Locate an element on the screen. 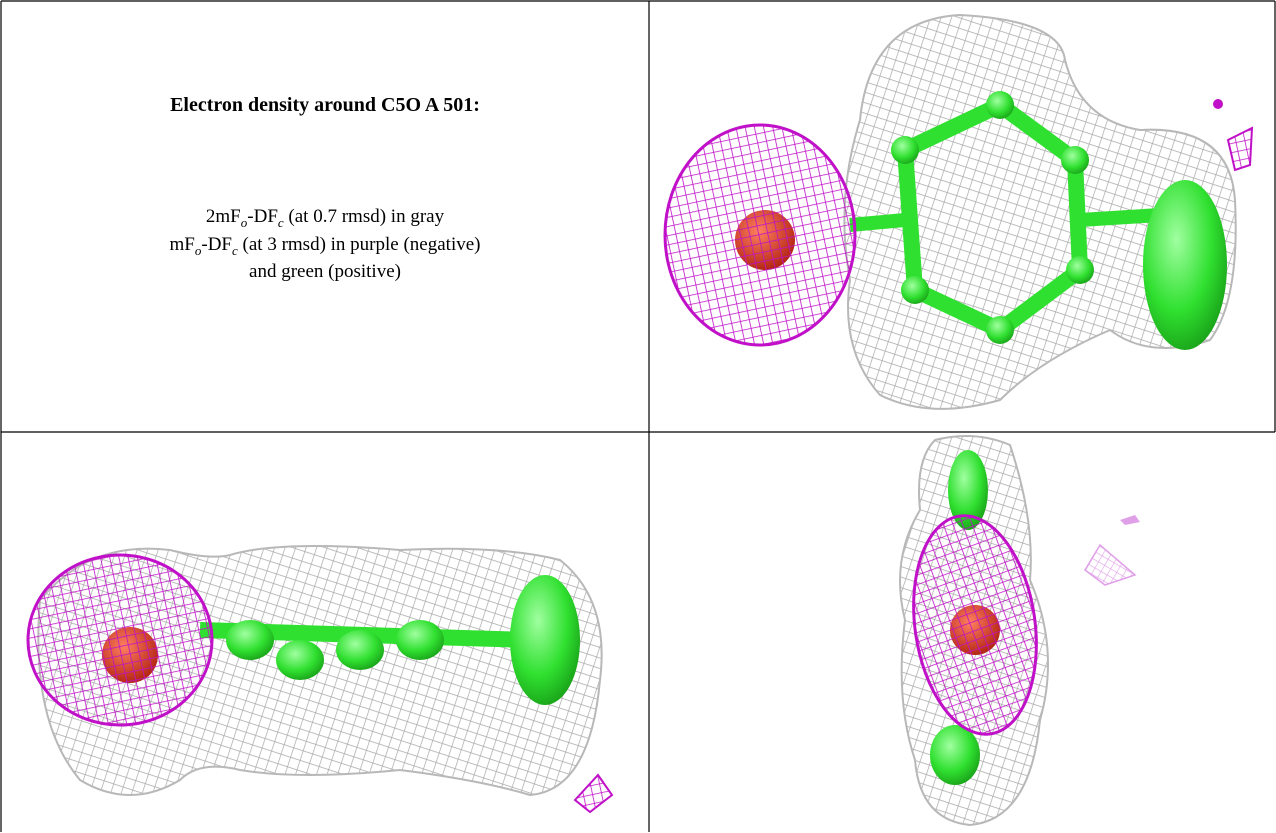  density-view-end is located at coordinates (1019, 631).